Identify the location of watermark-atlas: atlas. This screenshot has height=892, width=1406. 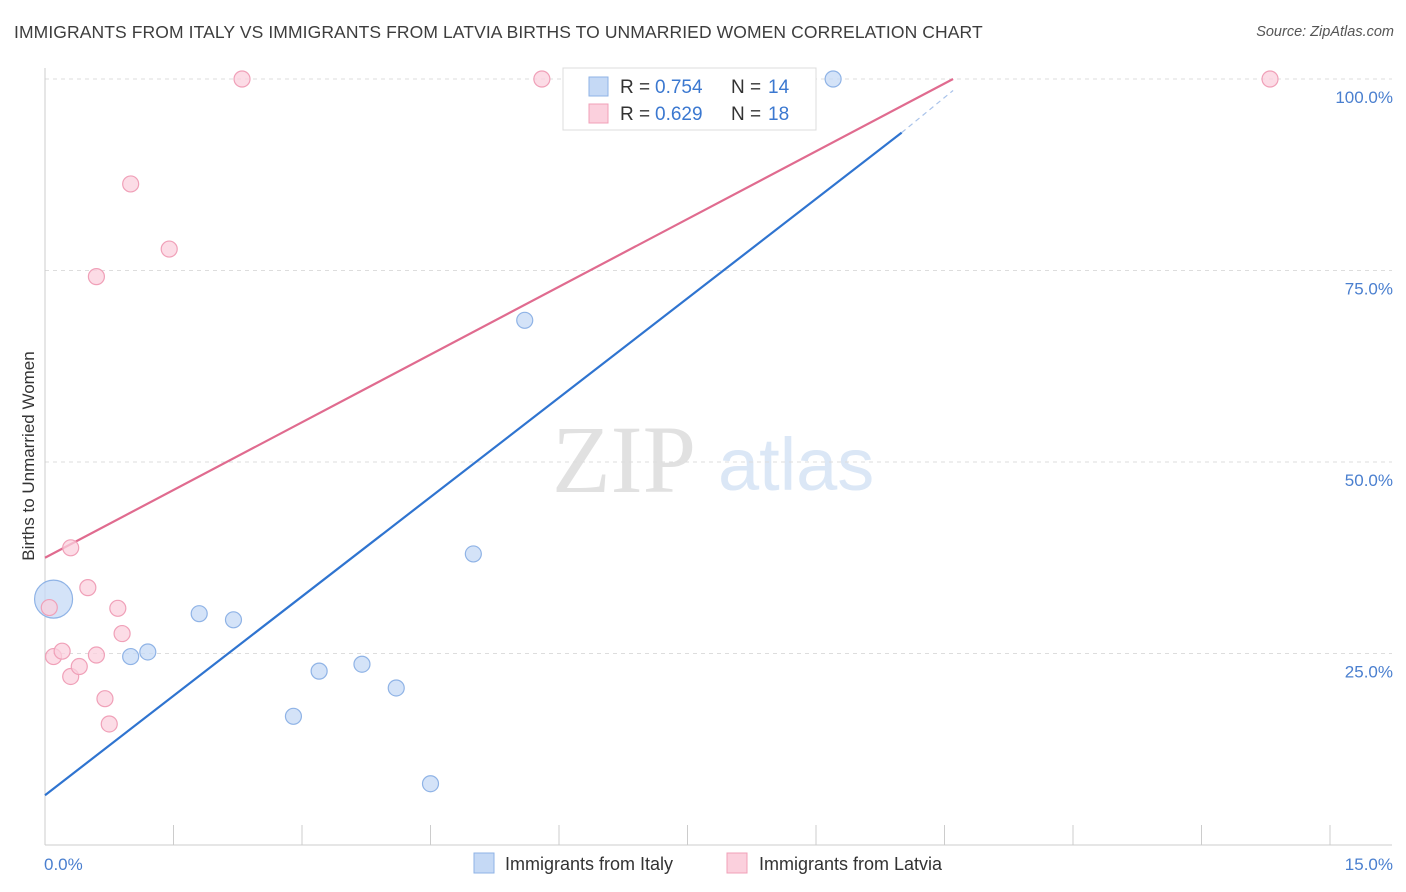
(796, 464).